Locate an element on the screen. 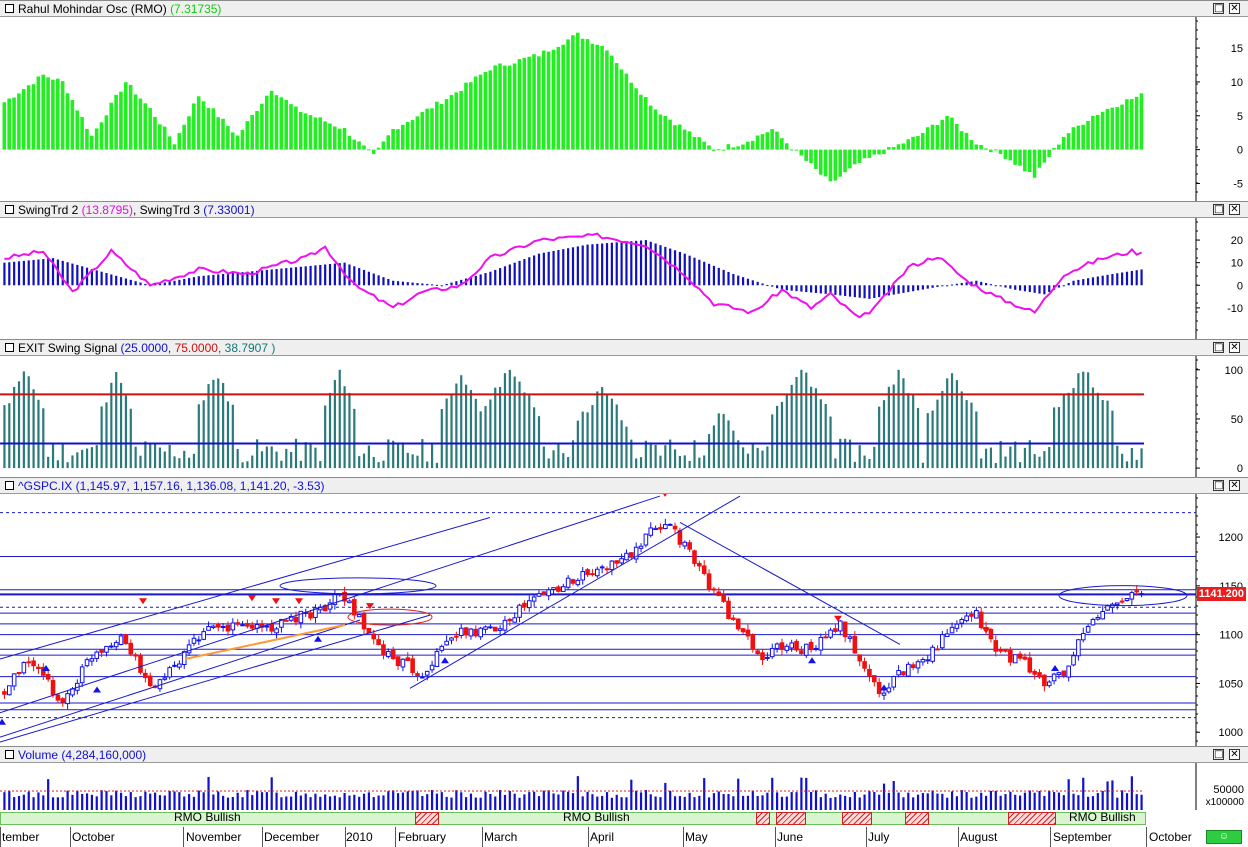 The image size is (1248, 847). month-separator is located at coordinates (0, 837).